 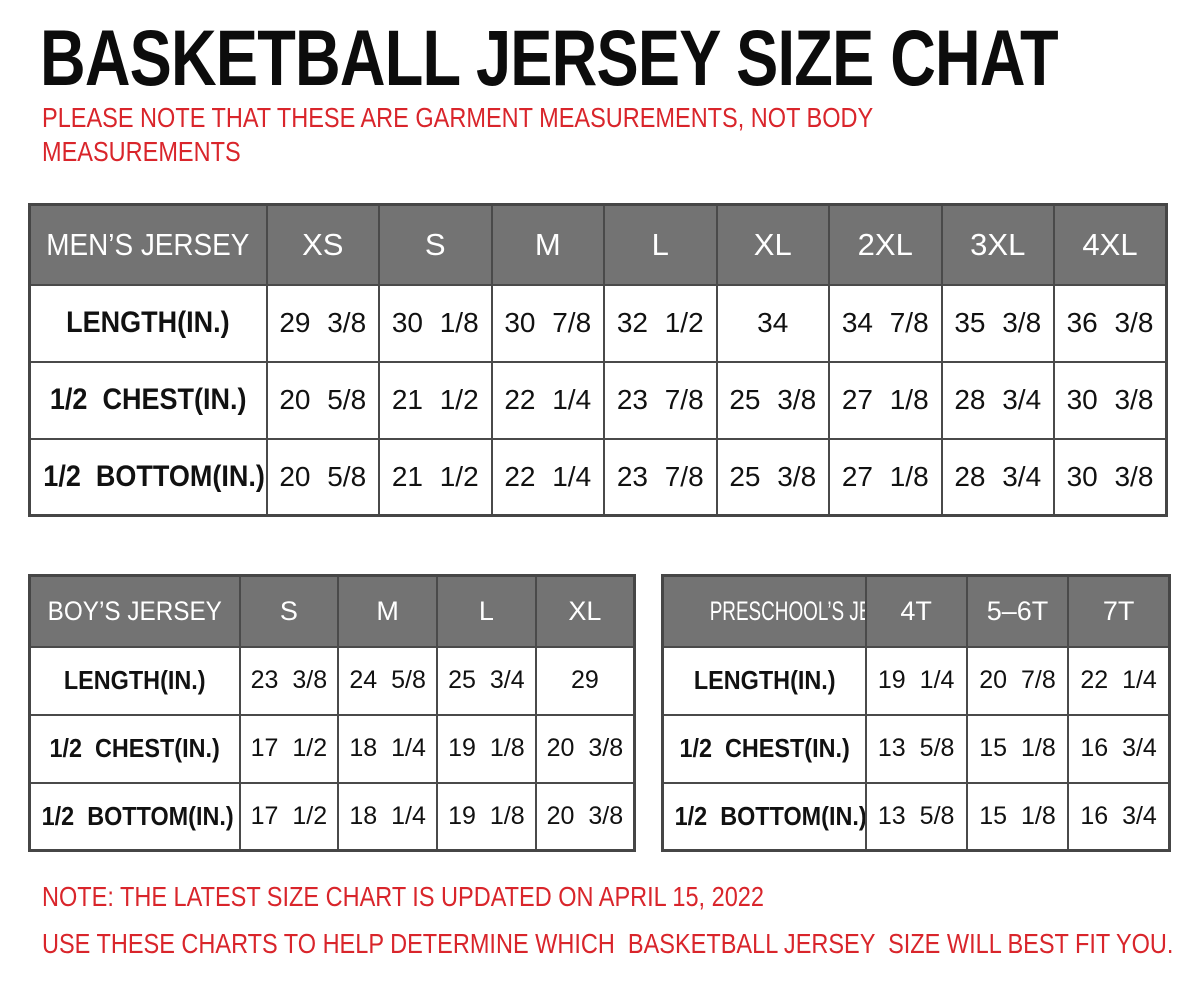 I want to click on size-column-label: 3XL, so click(x=998, y=244).